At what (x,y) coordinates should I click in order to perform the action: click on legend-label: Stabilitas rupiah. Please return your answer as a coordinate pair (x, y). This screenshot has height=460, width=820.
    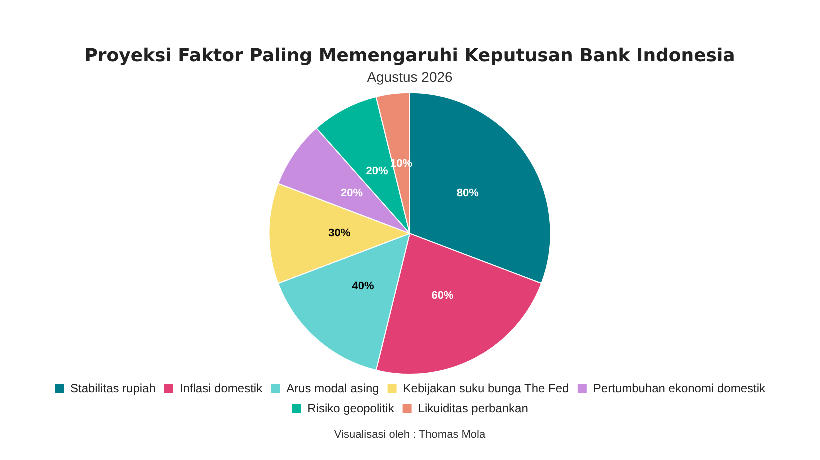
    Looking at the image, I should click on (113, 388).